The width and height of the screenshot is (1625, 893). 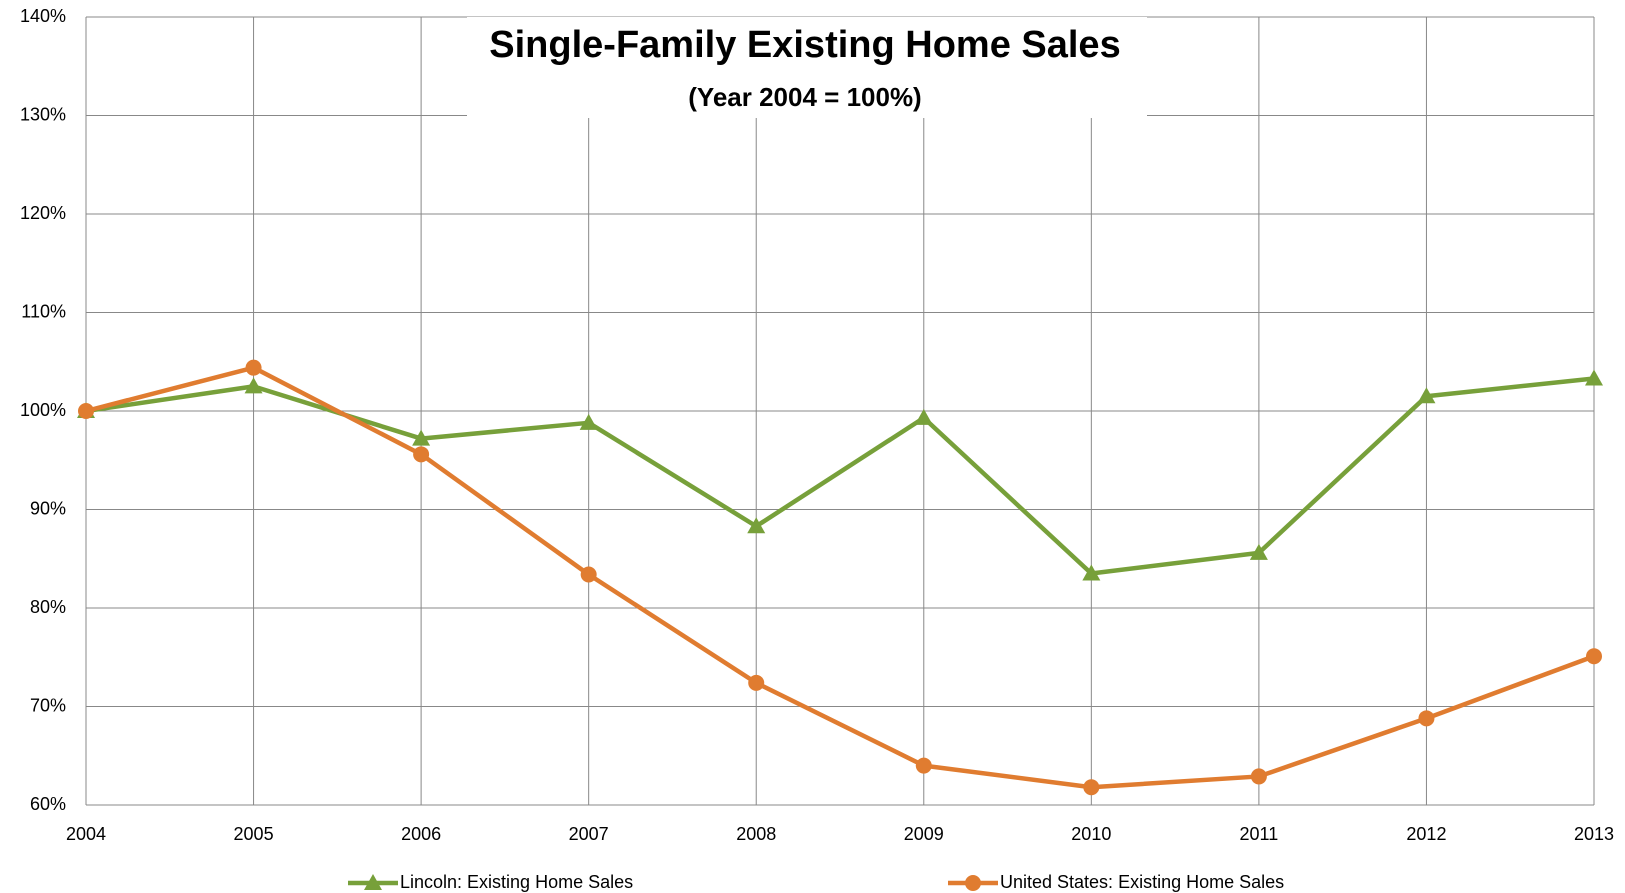 I want to click on y-tick-label: 80%, so click(x=48, y=607).